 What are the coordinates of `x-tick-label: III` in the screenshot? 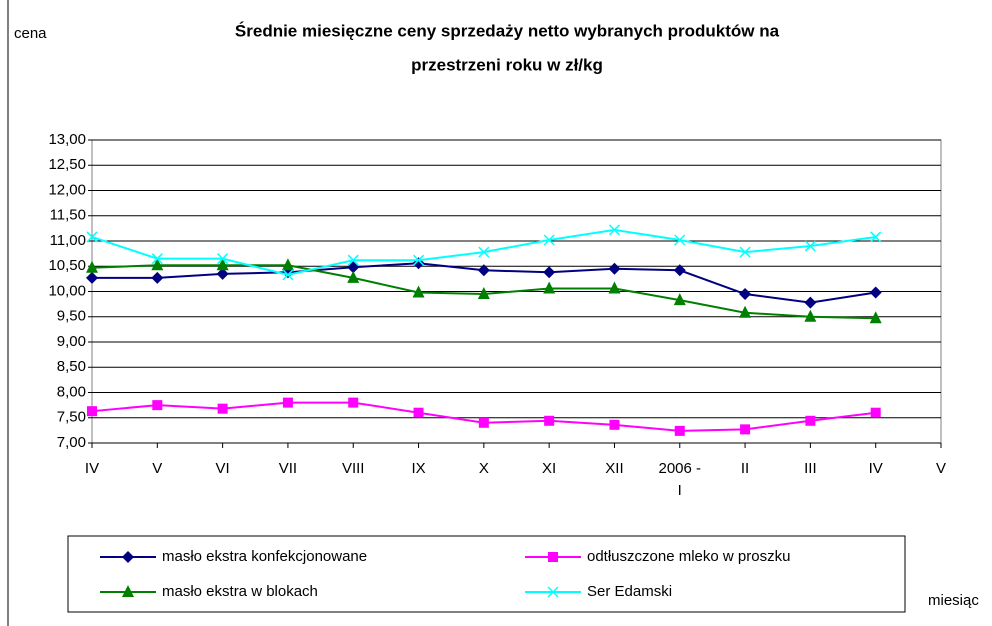 It's located at (810, 468).